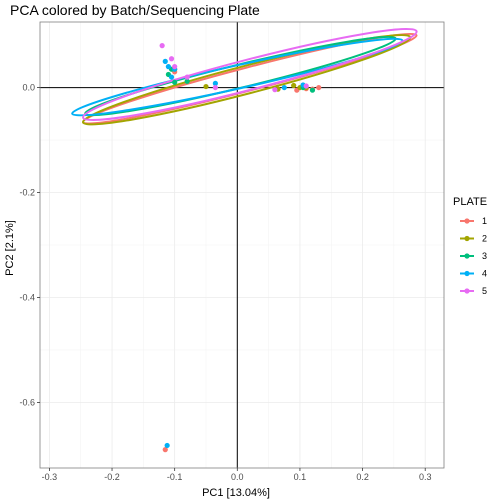 The width and height of the screenshot is (504, 504). I want to click on legend-label-5: 5, so click(484, 291).